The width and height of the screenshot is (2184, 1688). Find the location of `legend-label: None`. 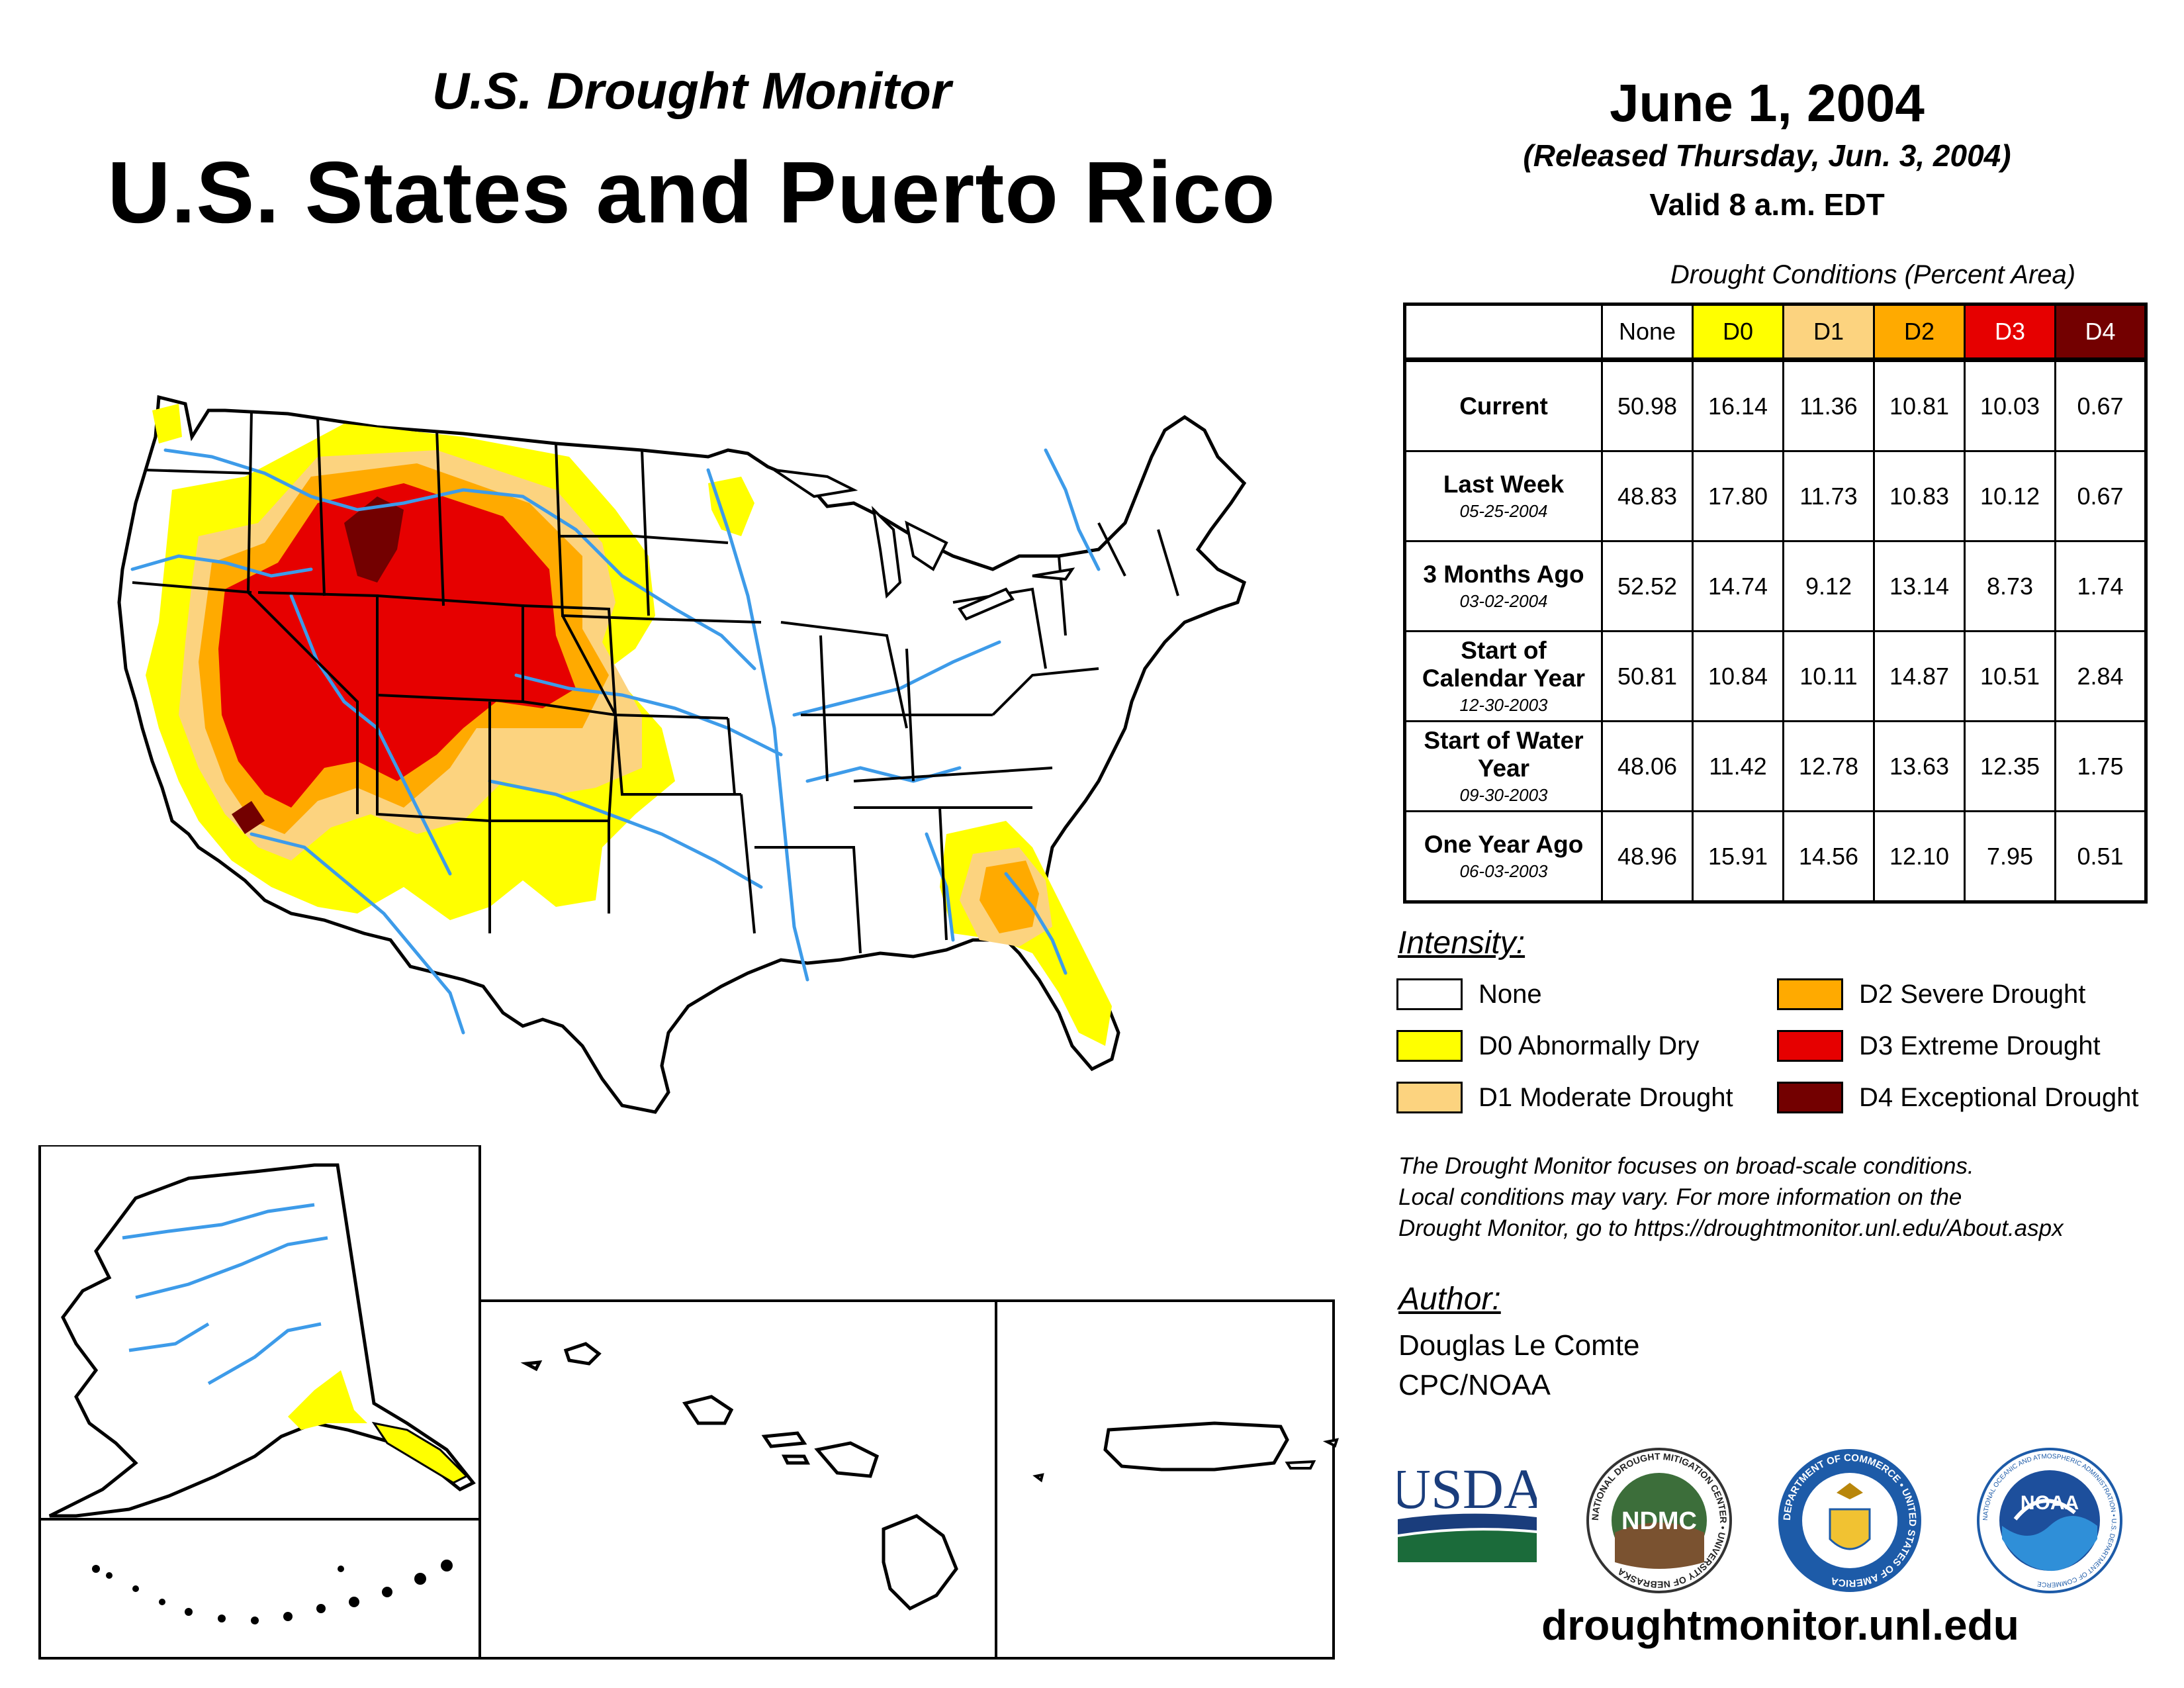

legend-label: None is located at coordinates (1510, 994).